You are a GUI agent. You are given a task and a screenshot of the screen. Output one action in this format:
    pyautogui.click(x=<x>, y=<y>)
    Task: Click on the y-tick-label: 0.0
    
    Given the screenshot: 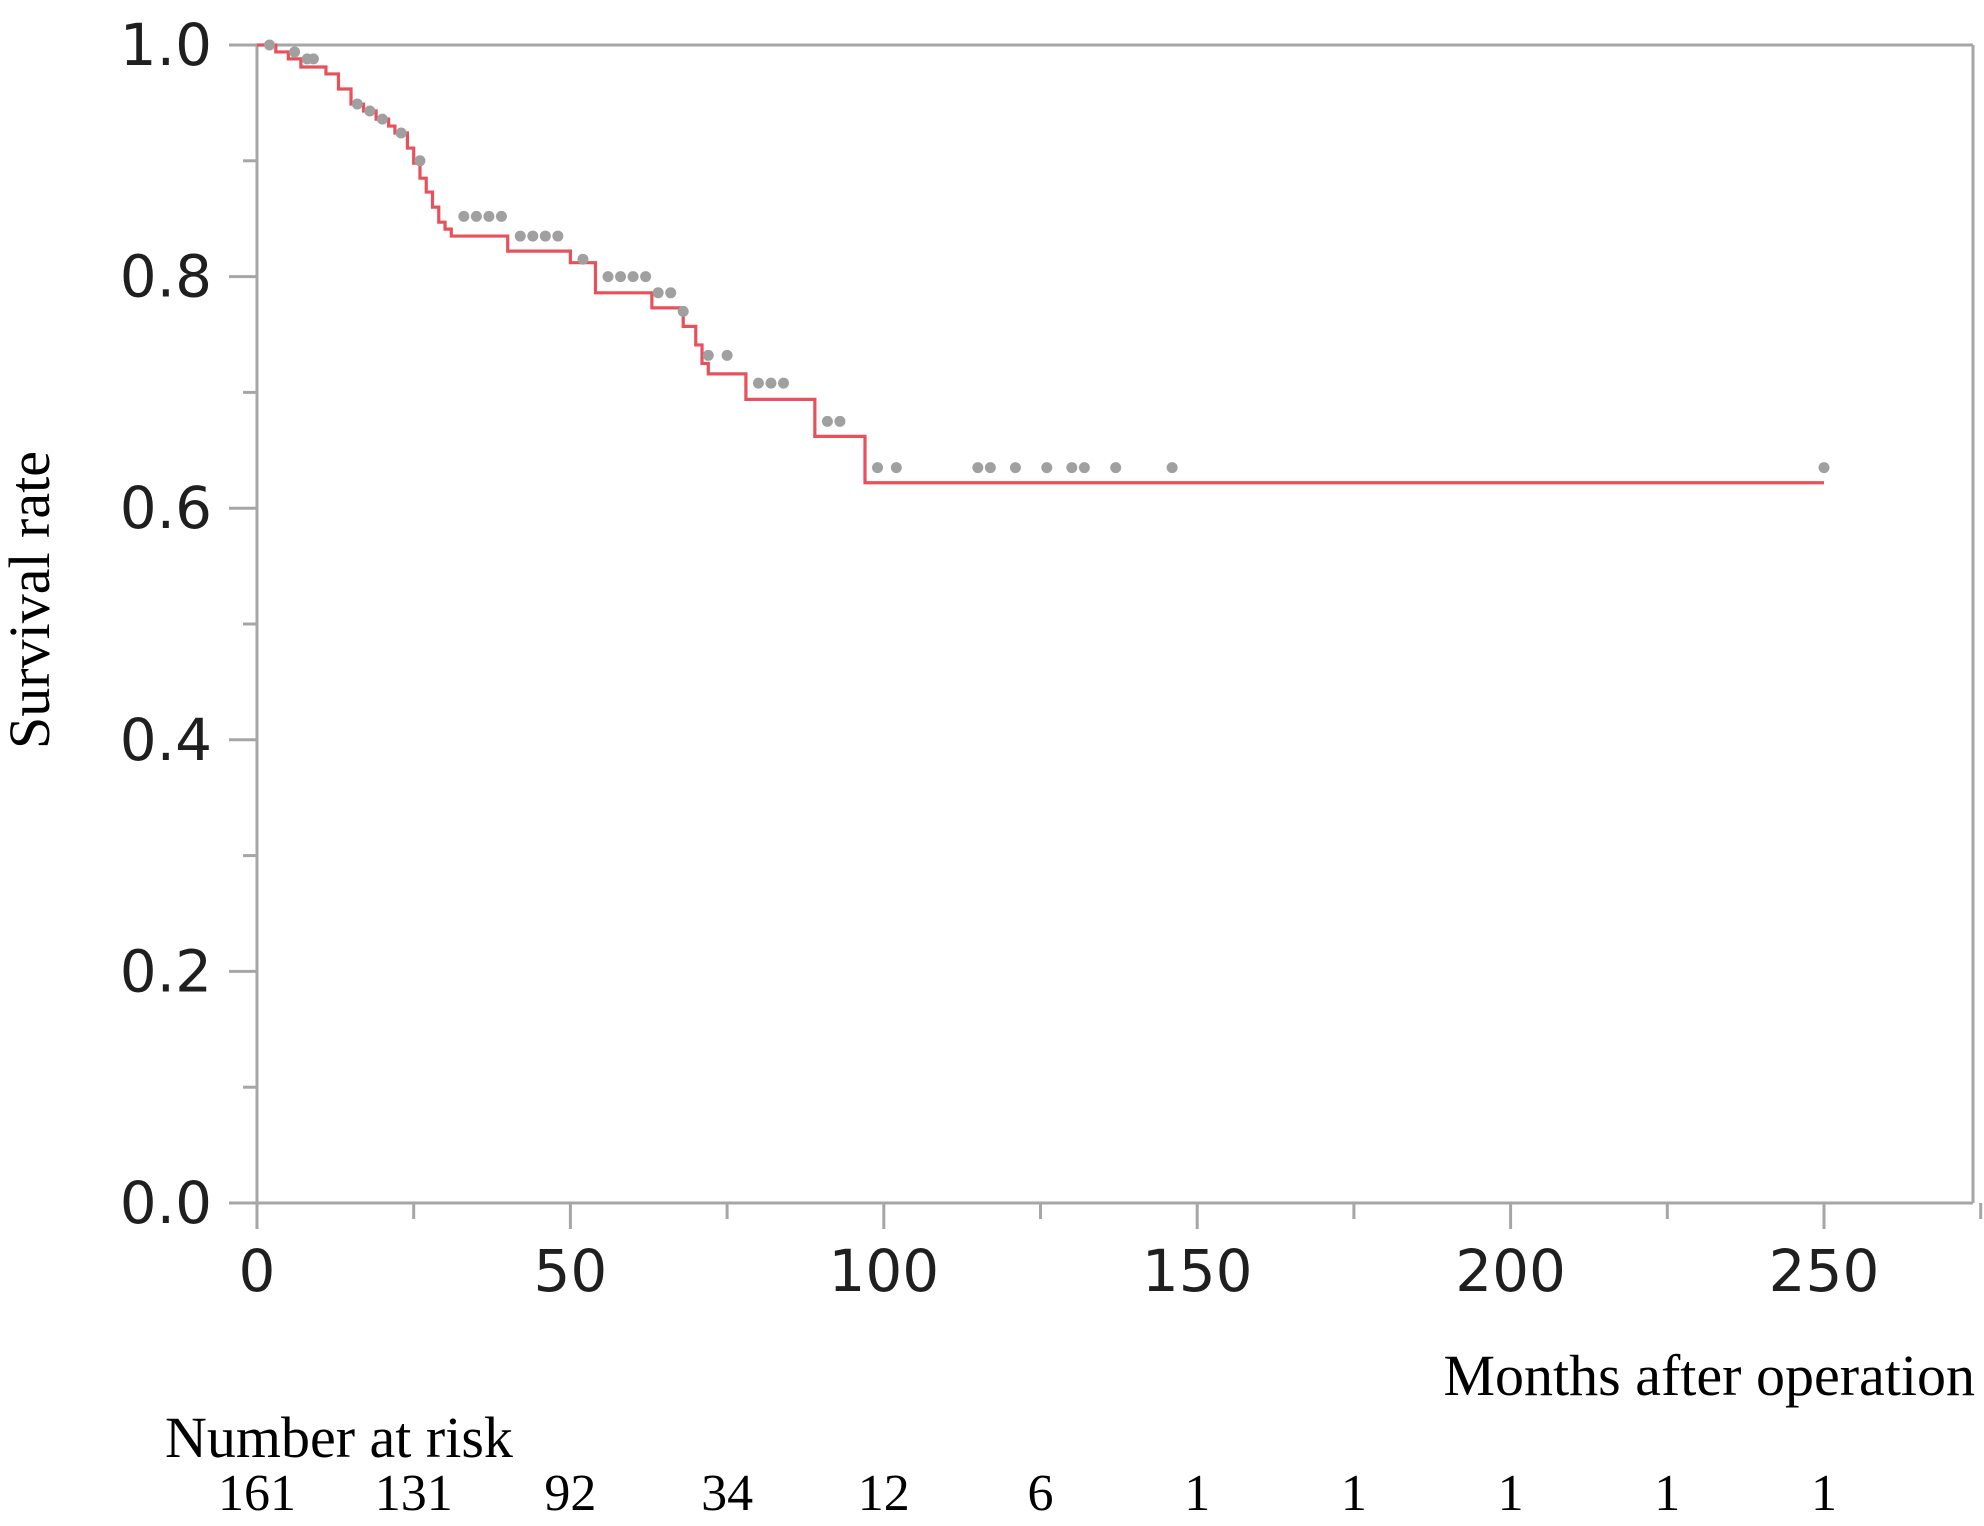 What is the action you would take?
    pyautogui.click(x=166, y=1203)
    